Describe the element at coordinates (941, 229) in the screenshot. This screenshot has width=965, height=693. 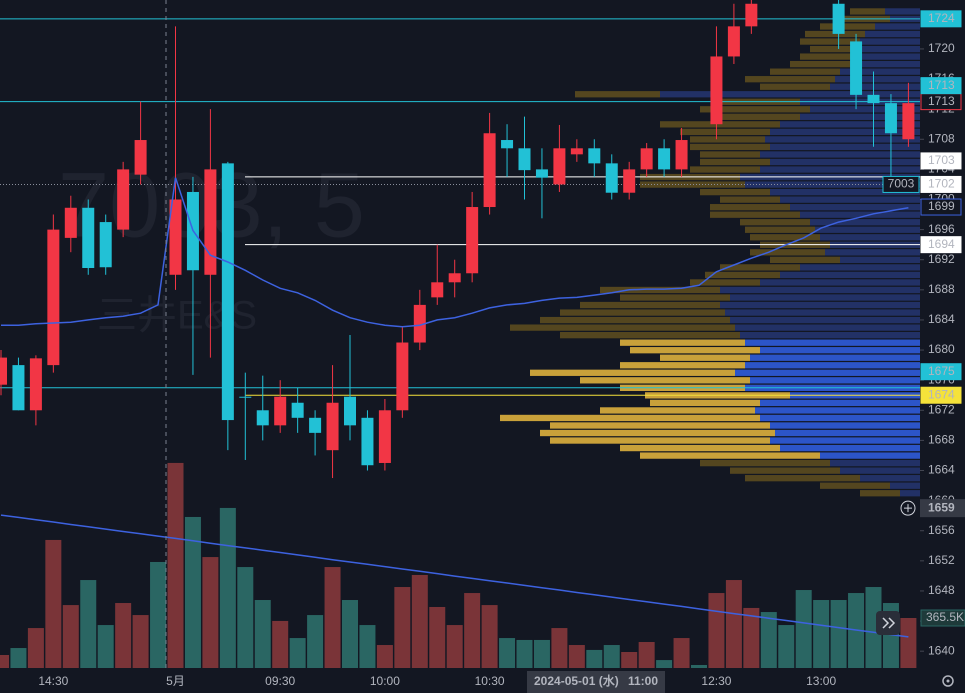
I see `y-tick-label: 1696` at that location.